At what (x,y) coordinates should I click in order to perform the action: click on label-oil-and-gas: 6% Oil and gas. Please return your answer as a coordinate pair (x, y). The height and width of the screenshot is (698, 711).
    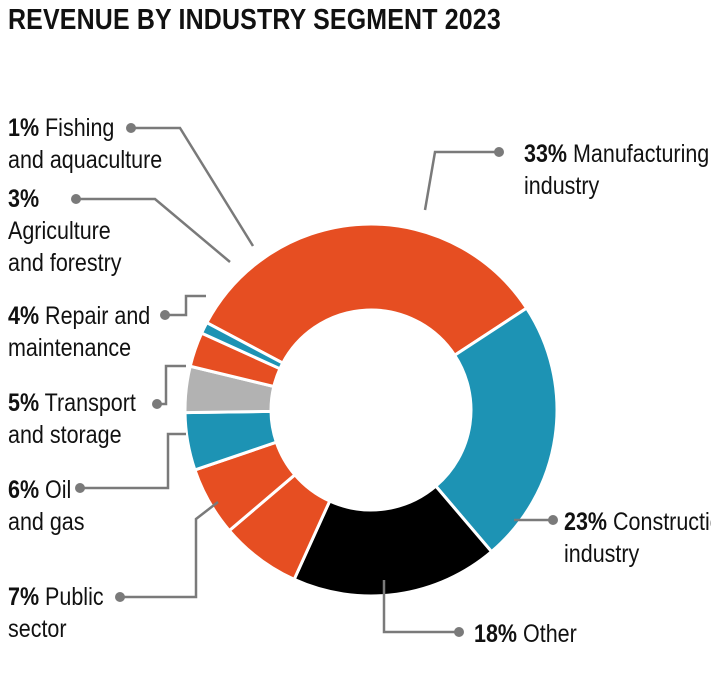
    Looking at the image, I should click on (46, 506).